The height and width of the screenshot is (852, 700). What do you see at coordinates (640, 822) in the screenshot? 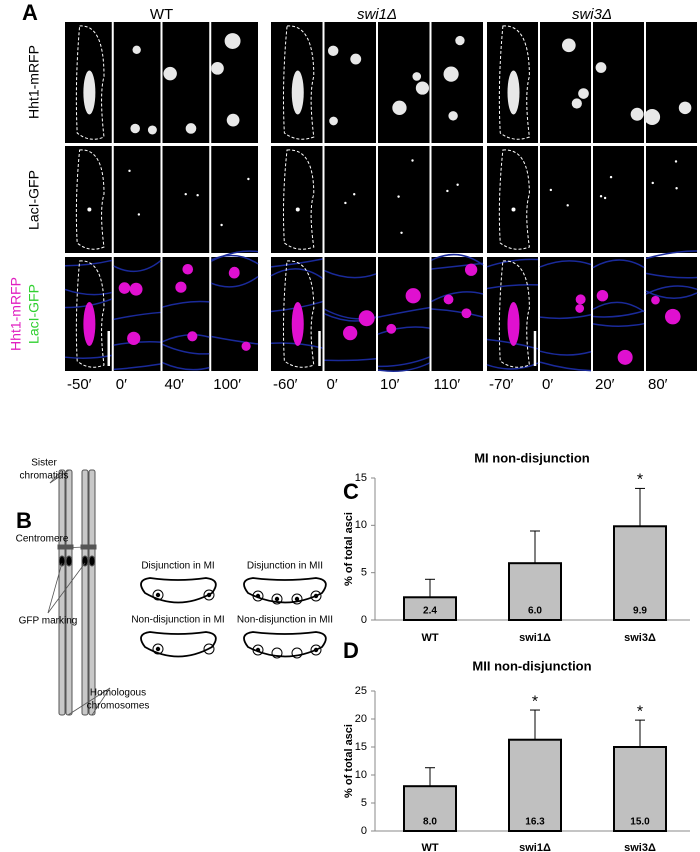
I see `value-label: 15.0` at bounding box center [640, 822].